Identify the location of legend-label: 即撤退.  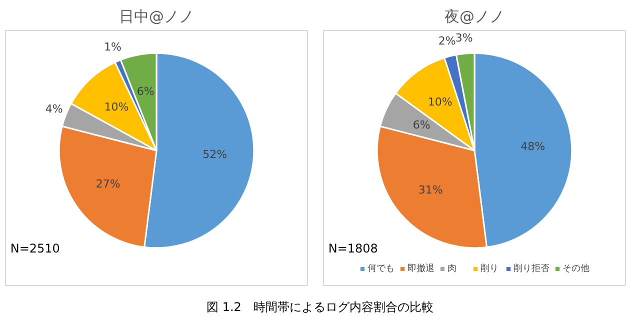
(421, 268).